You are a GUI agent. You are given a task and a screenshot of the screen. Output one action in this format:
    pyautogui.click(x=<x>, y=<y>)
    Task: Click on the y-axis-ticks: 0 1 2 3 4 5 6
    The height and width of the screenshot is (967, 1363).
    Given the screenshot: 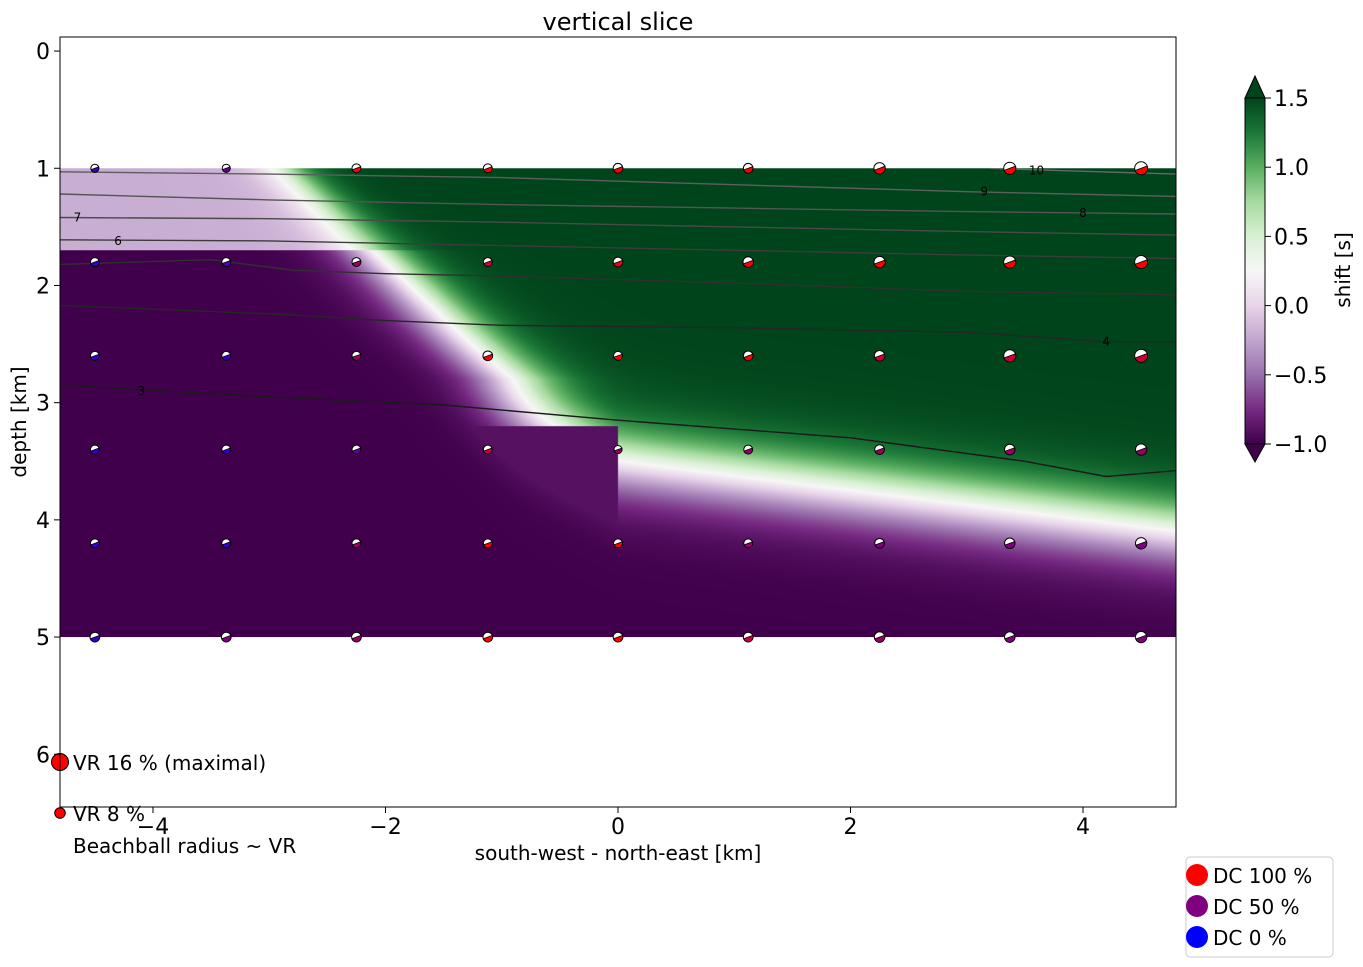 What is the action you would take?
    pyautogui.click(x=48, y=404)
    